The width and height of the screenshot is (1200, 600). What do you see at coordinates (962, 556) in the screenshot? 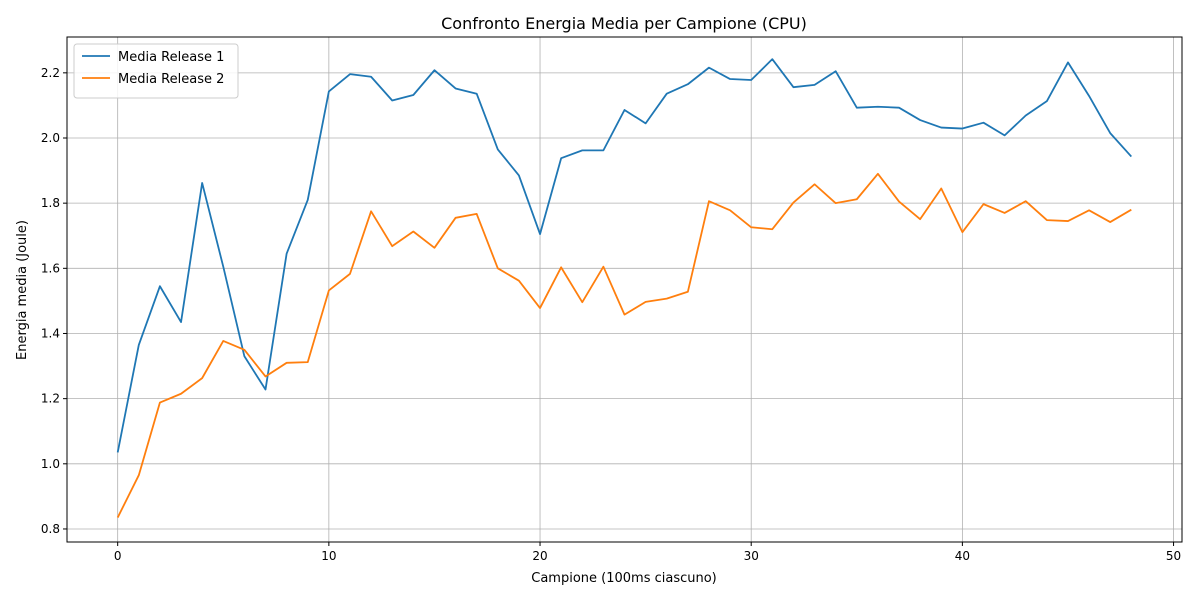
I see `x-tick-label: 40` at bounding box center [962, 556].